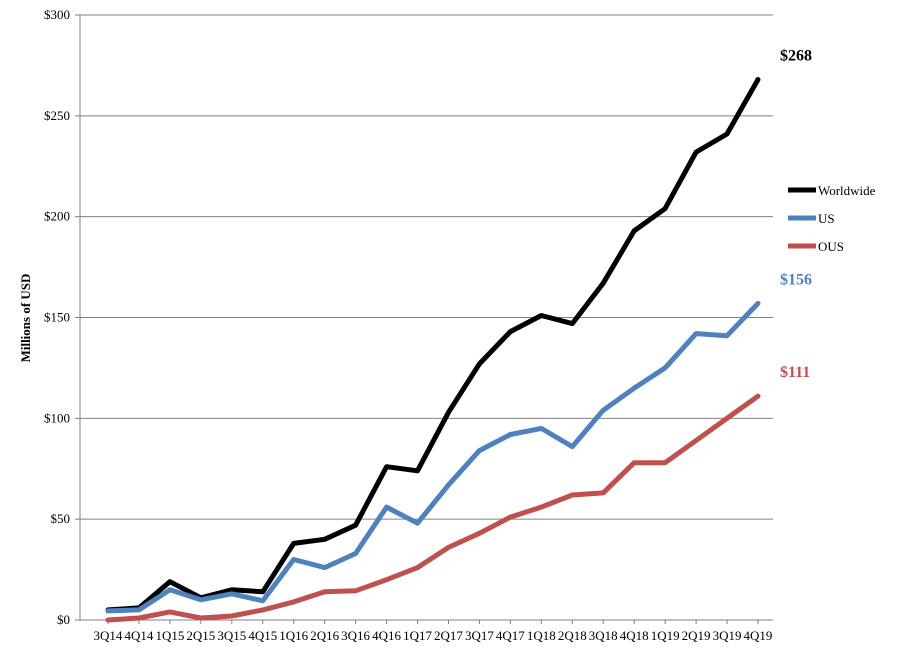  What do you see at coordinates (796, 279) in the screenshot?
I see `end-label-us: $156` at bounding box center [796, 279].